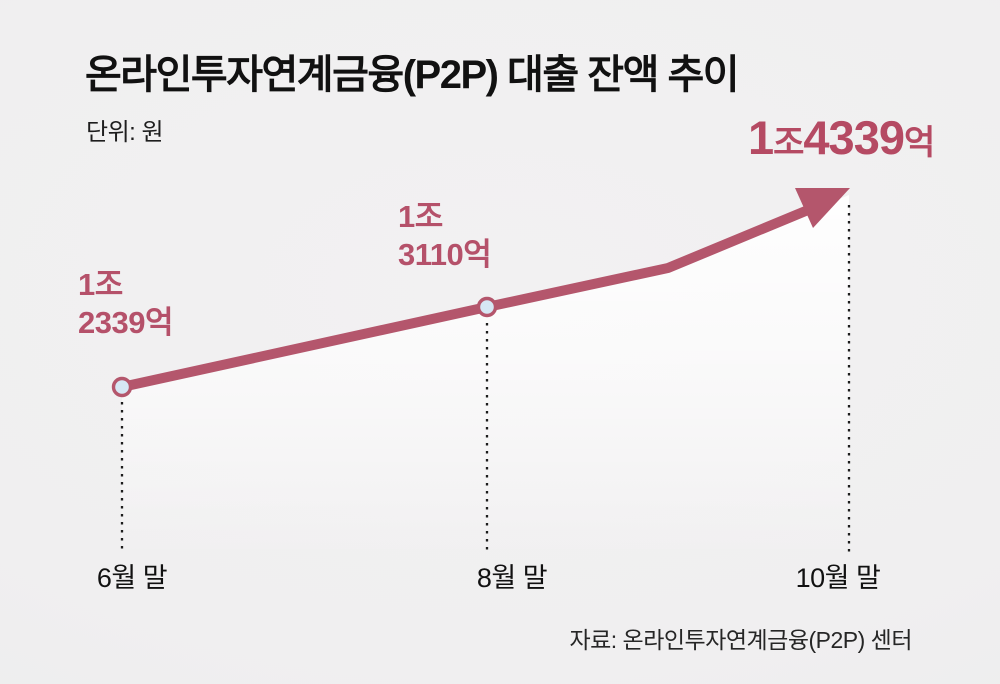 Image resolution: width=1000 pixels, height=684 pixels. Describe the element at coordinates (788, 143) in the screenshot. I see `highlight-unit1: 조` at that location.